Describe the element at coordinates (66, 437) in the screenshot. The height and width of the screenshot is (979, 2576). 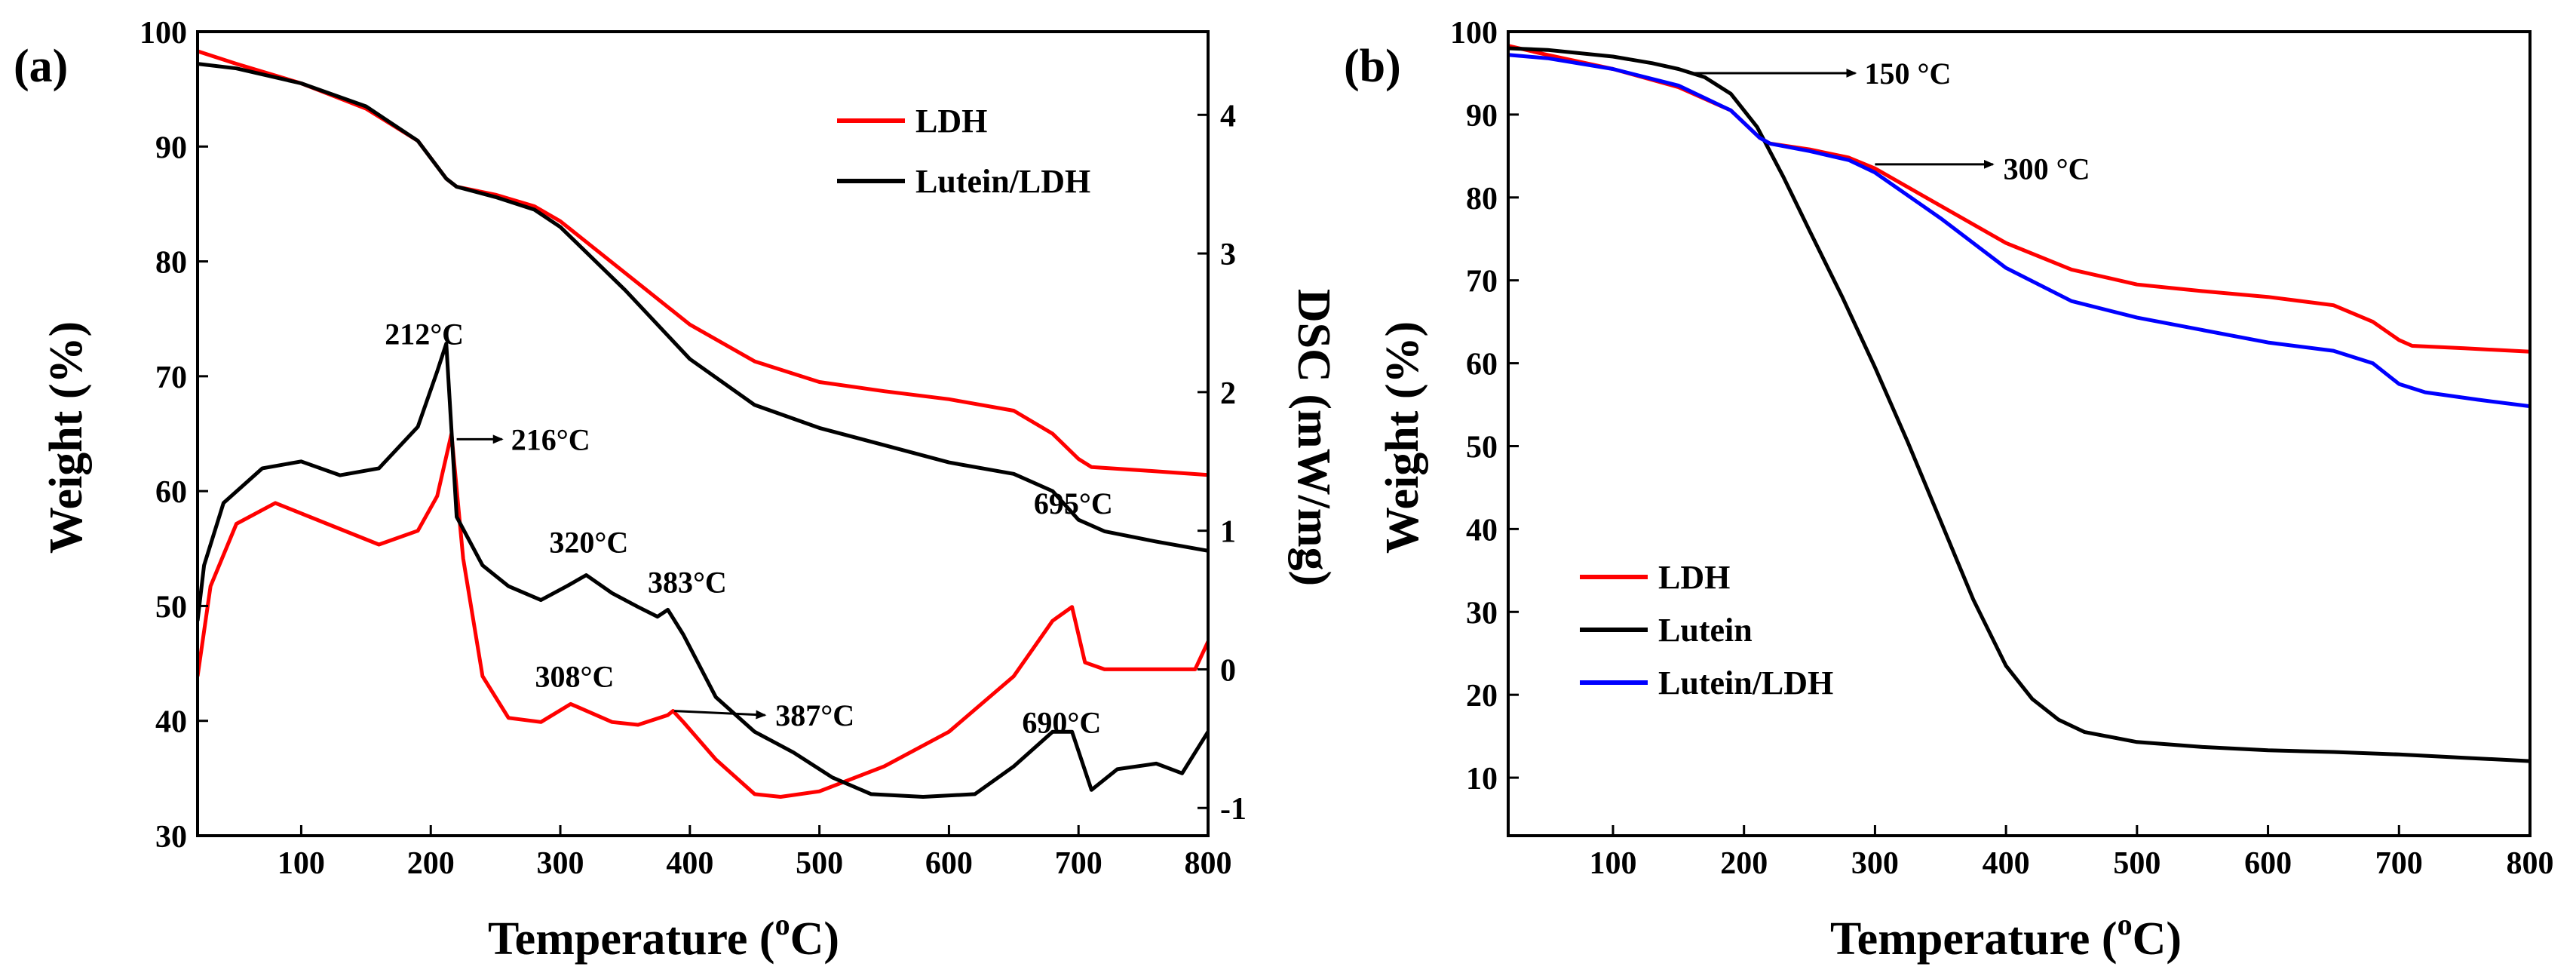
I see `panel-a-ylabel: Weight (%)` at that location.